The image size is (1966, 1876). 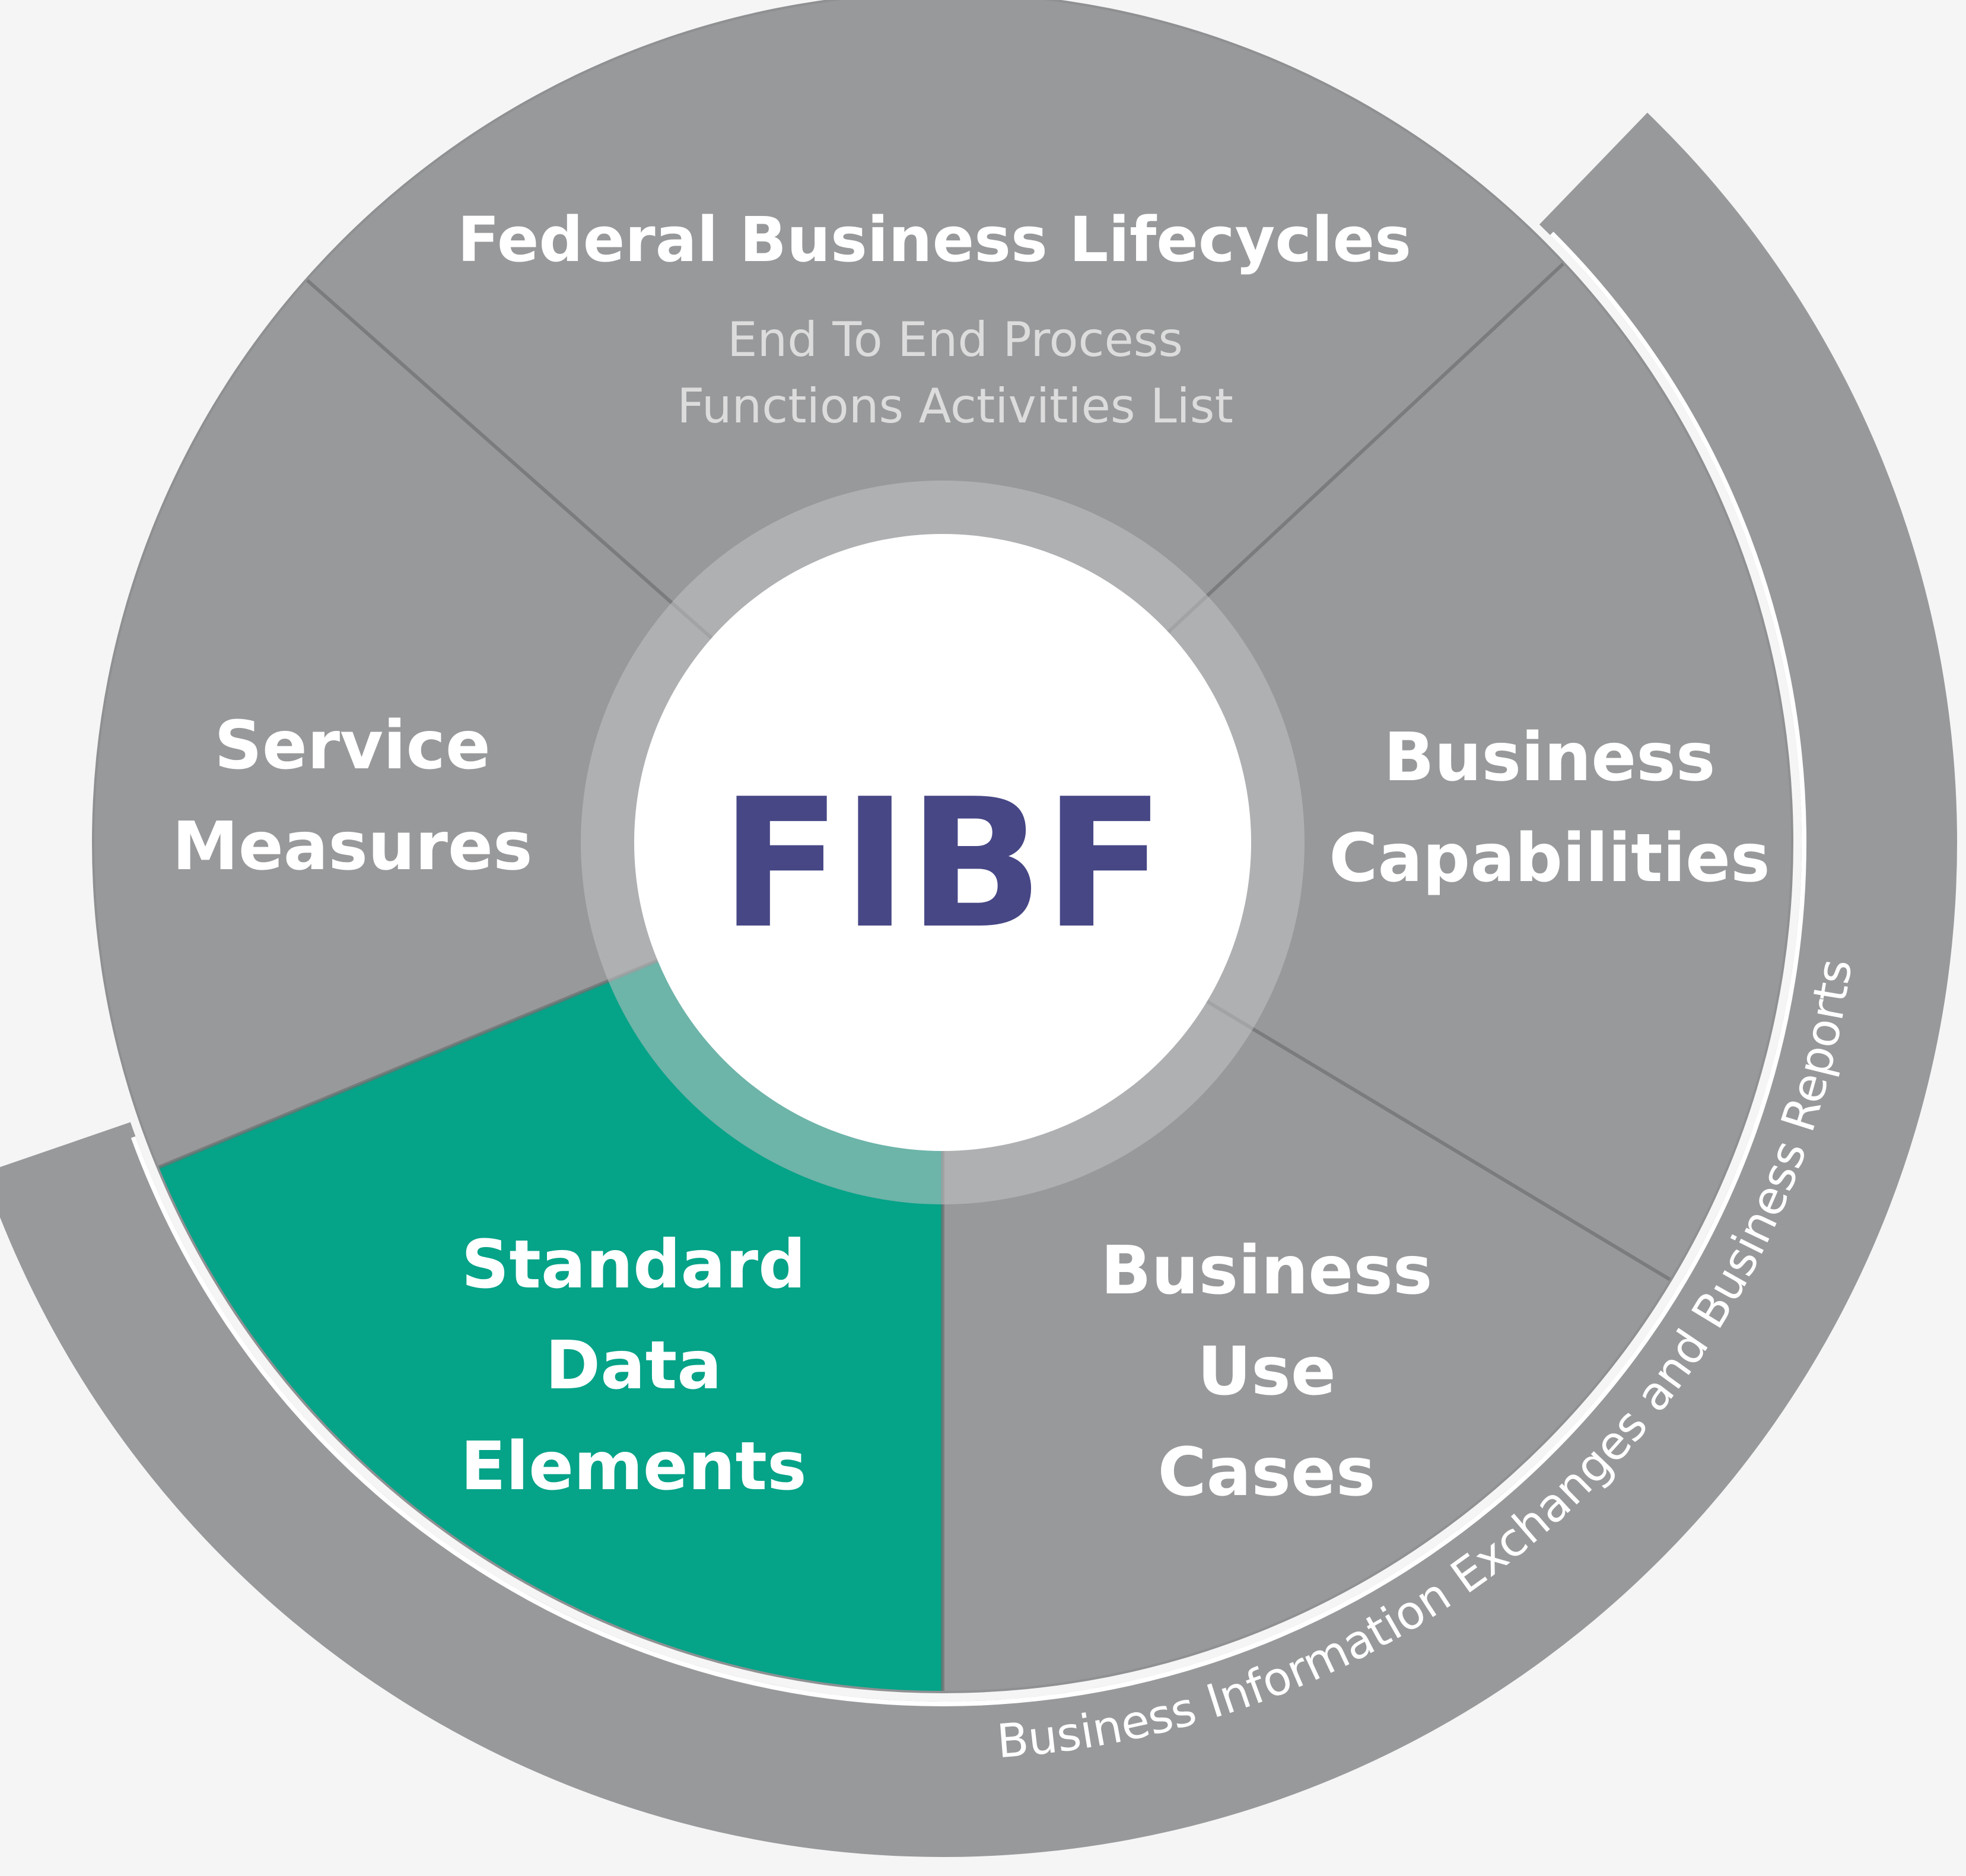 I want to click on center-disc, so click(x=942, y=842).